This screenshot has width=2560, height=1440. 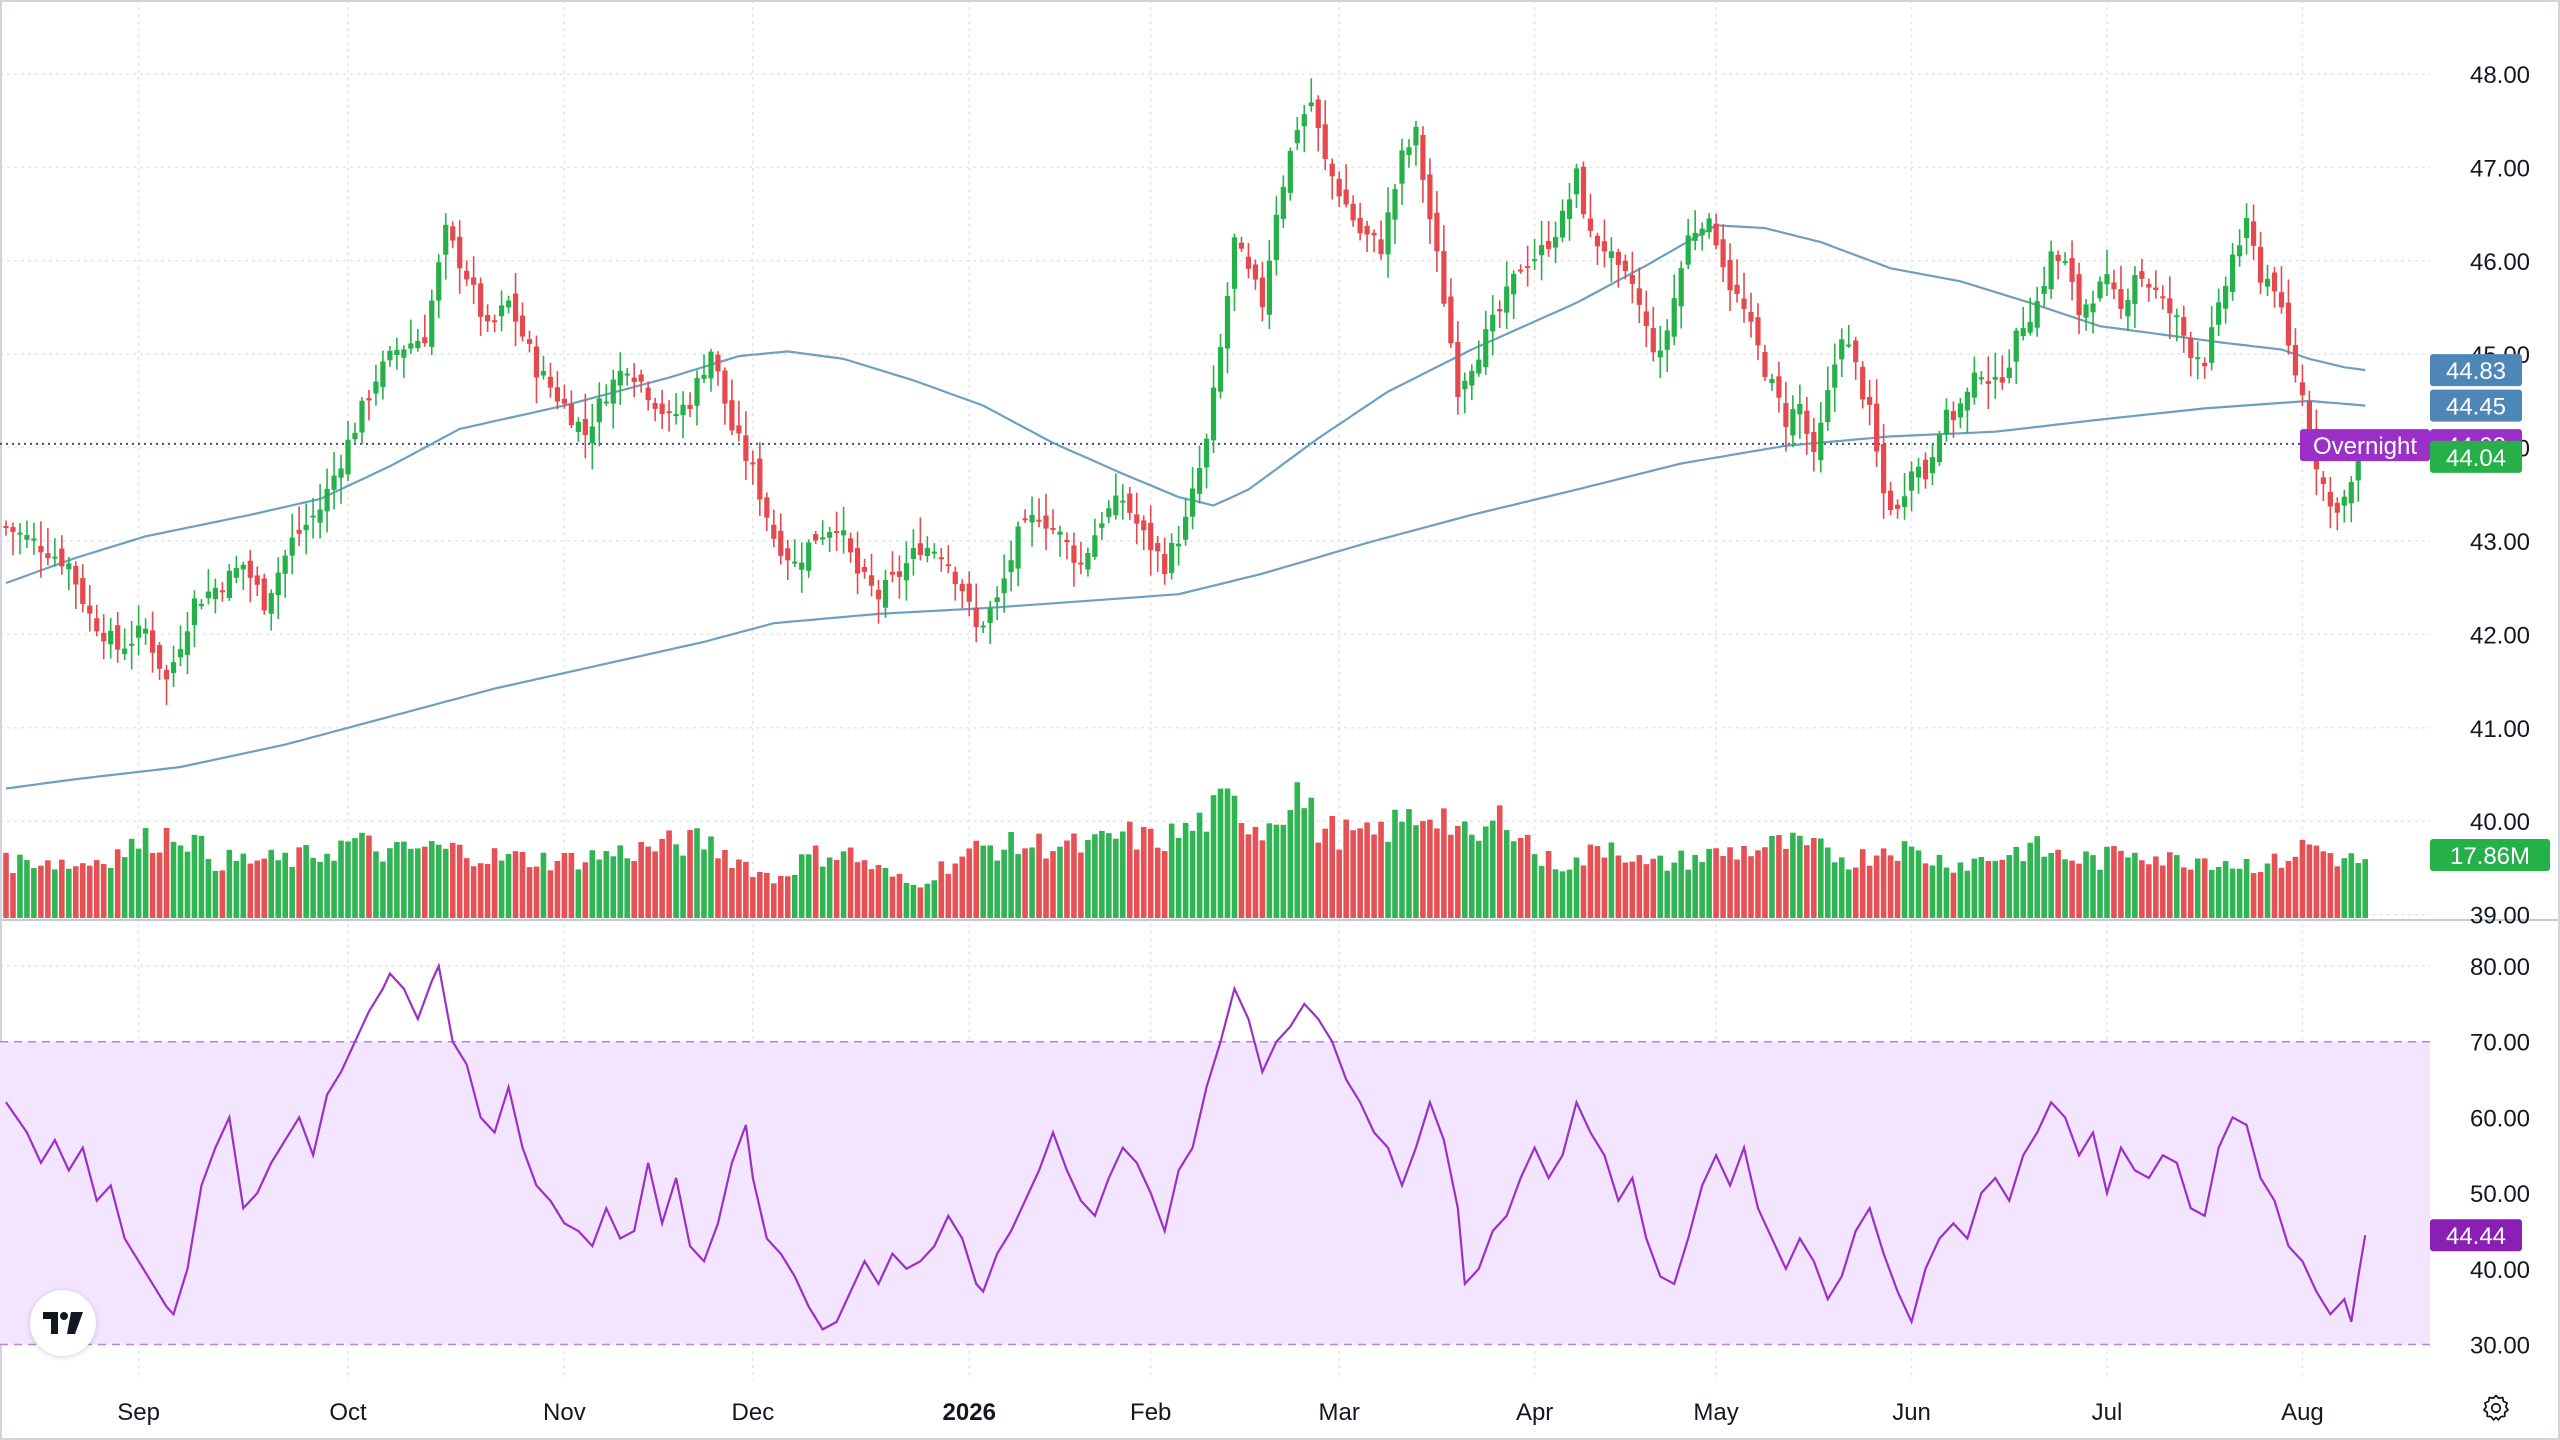 I want to click on rsi-tick-label: 40.00, so click(x=2500, y=1270).